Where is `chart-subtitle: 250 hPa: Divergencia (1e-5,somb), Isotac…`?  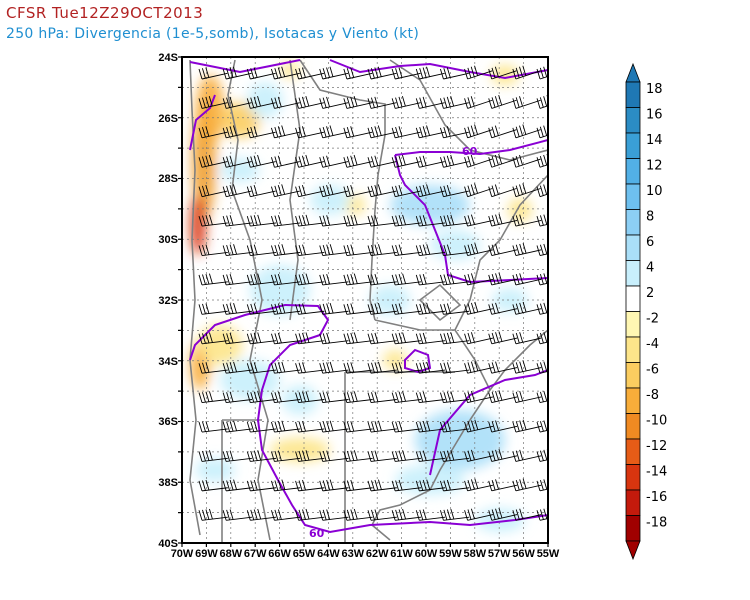
chart-subtitle: 250 hPa: Divergencia (1e-5,somb), Isotac… is located at coordinates (213, 34).